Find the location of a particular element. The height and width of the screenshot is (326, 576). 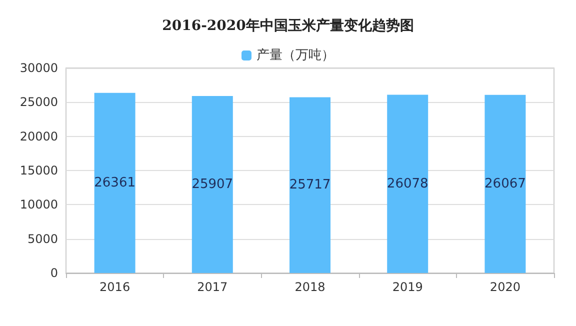

x-tick-label: 2020 is located at coordinates (505, 287).